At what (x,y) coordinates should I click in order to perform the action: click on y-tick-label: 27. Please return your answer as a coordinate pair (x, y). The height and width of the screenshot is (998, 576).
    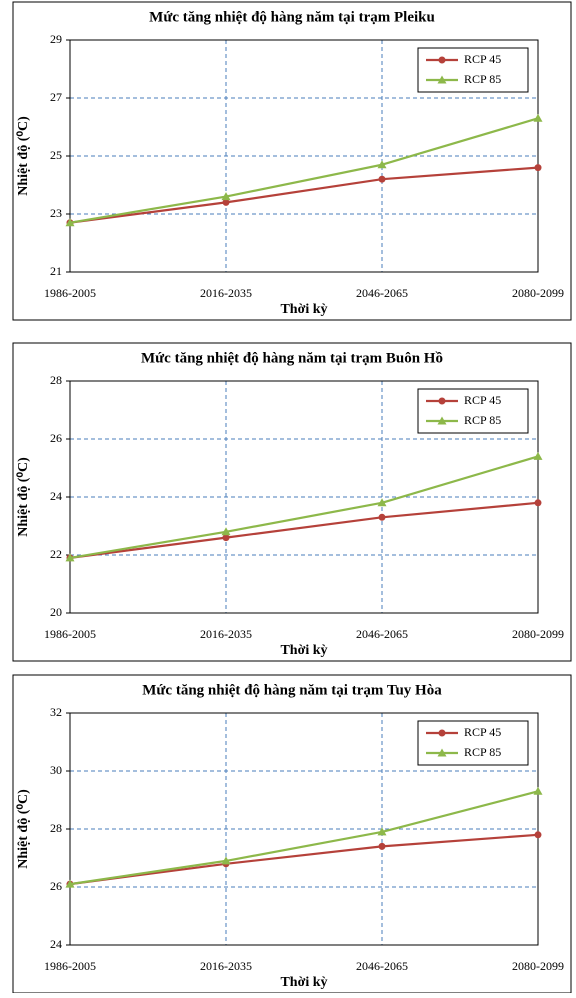
    Looking at the image, I should click on (56, 97).